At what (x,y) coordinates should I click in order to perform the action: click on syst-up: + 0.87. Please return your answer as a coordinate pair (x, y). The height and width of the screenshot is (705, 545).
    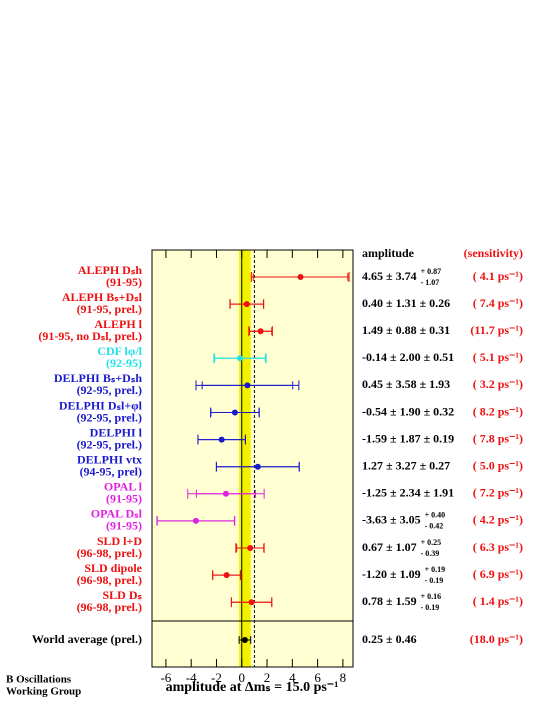
    Looking at the image, I should click on (431, 271).